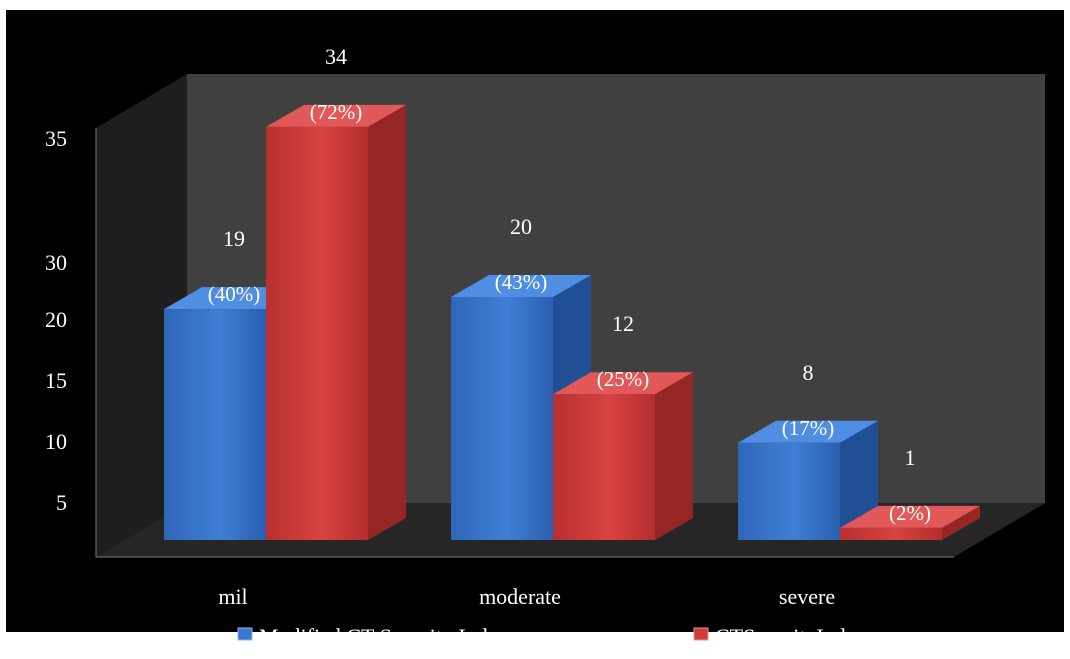 Image resolution: width=1070 pixels, height=659 pixels. I want to click on data-label-percent: (17%), so click(808, 428).